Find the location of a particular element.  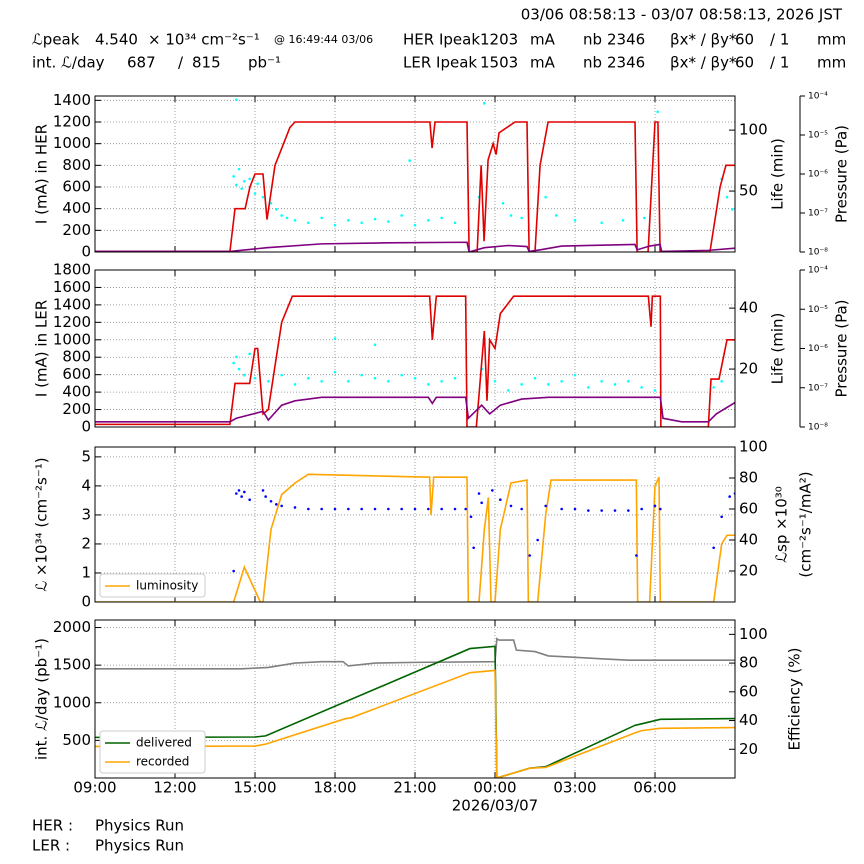

y-tick-label: 800 is located at coordinates (76, 357).